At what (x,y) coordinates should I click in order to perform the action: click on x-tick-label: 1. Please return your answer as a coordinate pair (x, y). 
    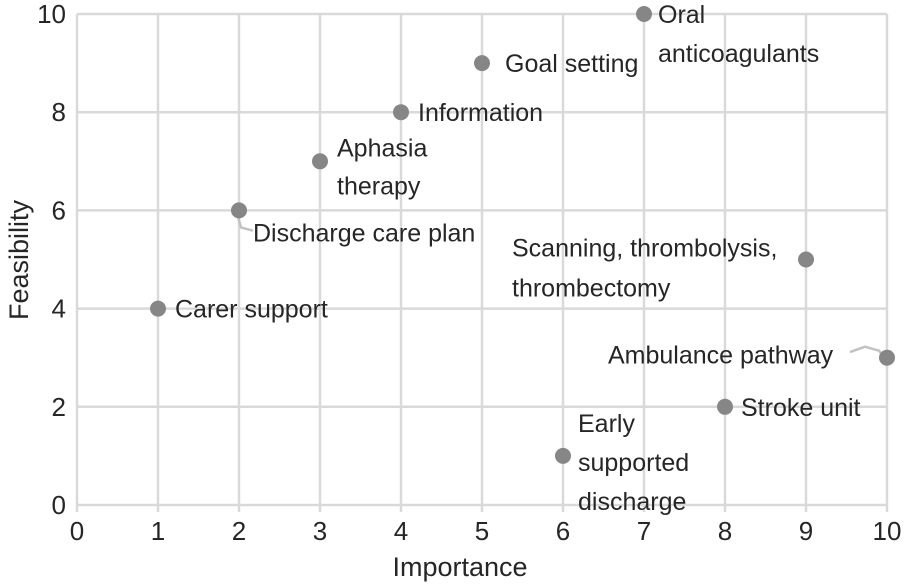
    Looking at the image, I should click on (158, 531).